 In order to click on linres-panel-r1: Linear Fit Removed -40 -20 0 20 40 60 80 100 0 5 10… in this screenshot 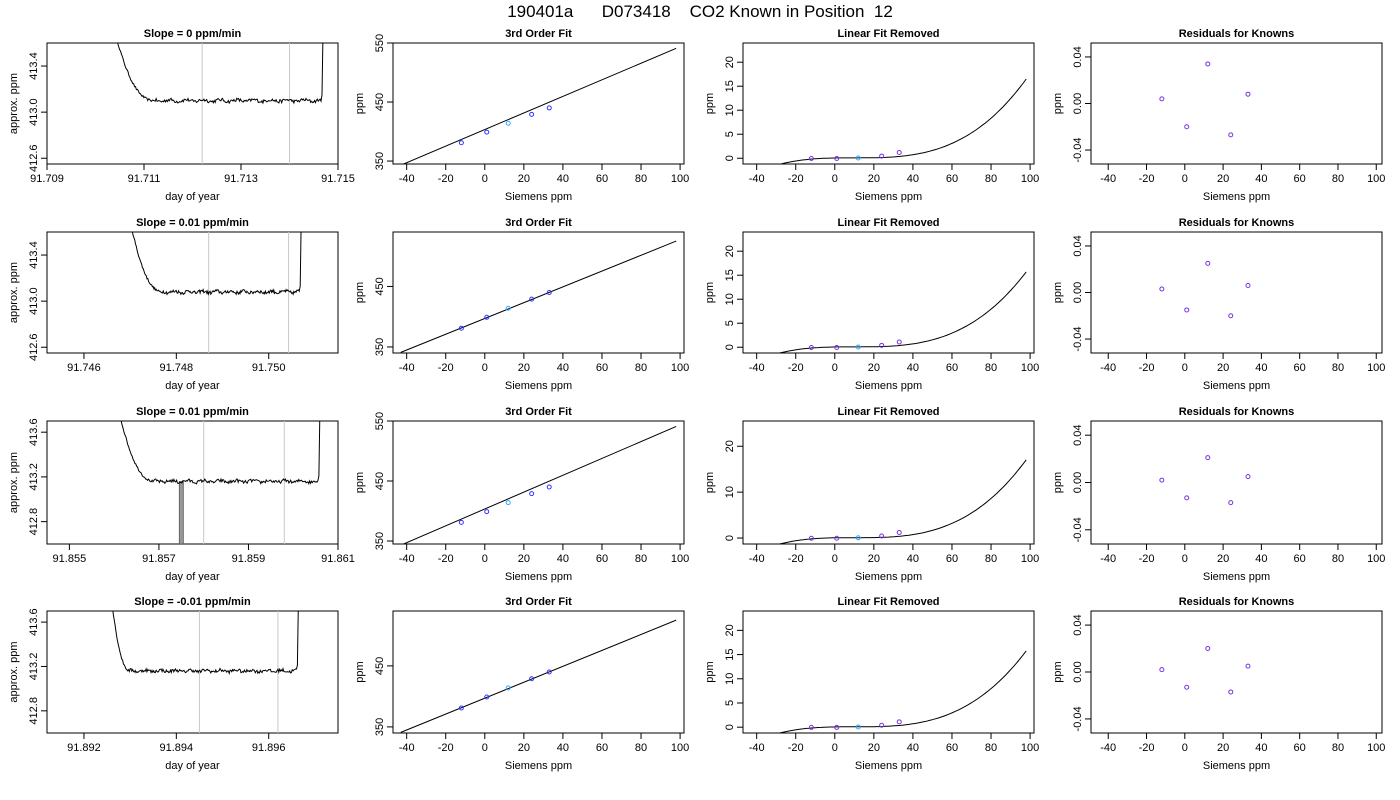, I will do `click(871, 304)`.